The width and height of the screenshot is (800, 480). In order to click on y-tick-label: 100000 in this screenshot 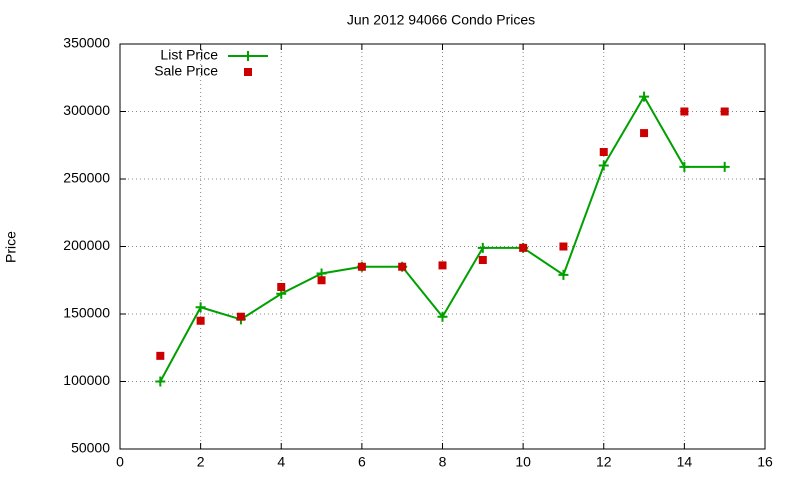, I will do `click(86, 380)`.